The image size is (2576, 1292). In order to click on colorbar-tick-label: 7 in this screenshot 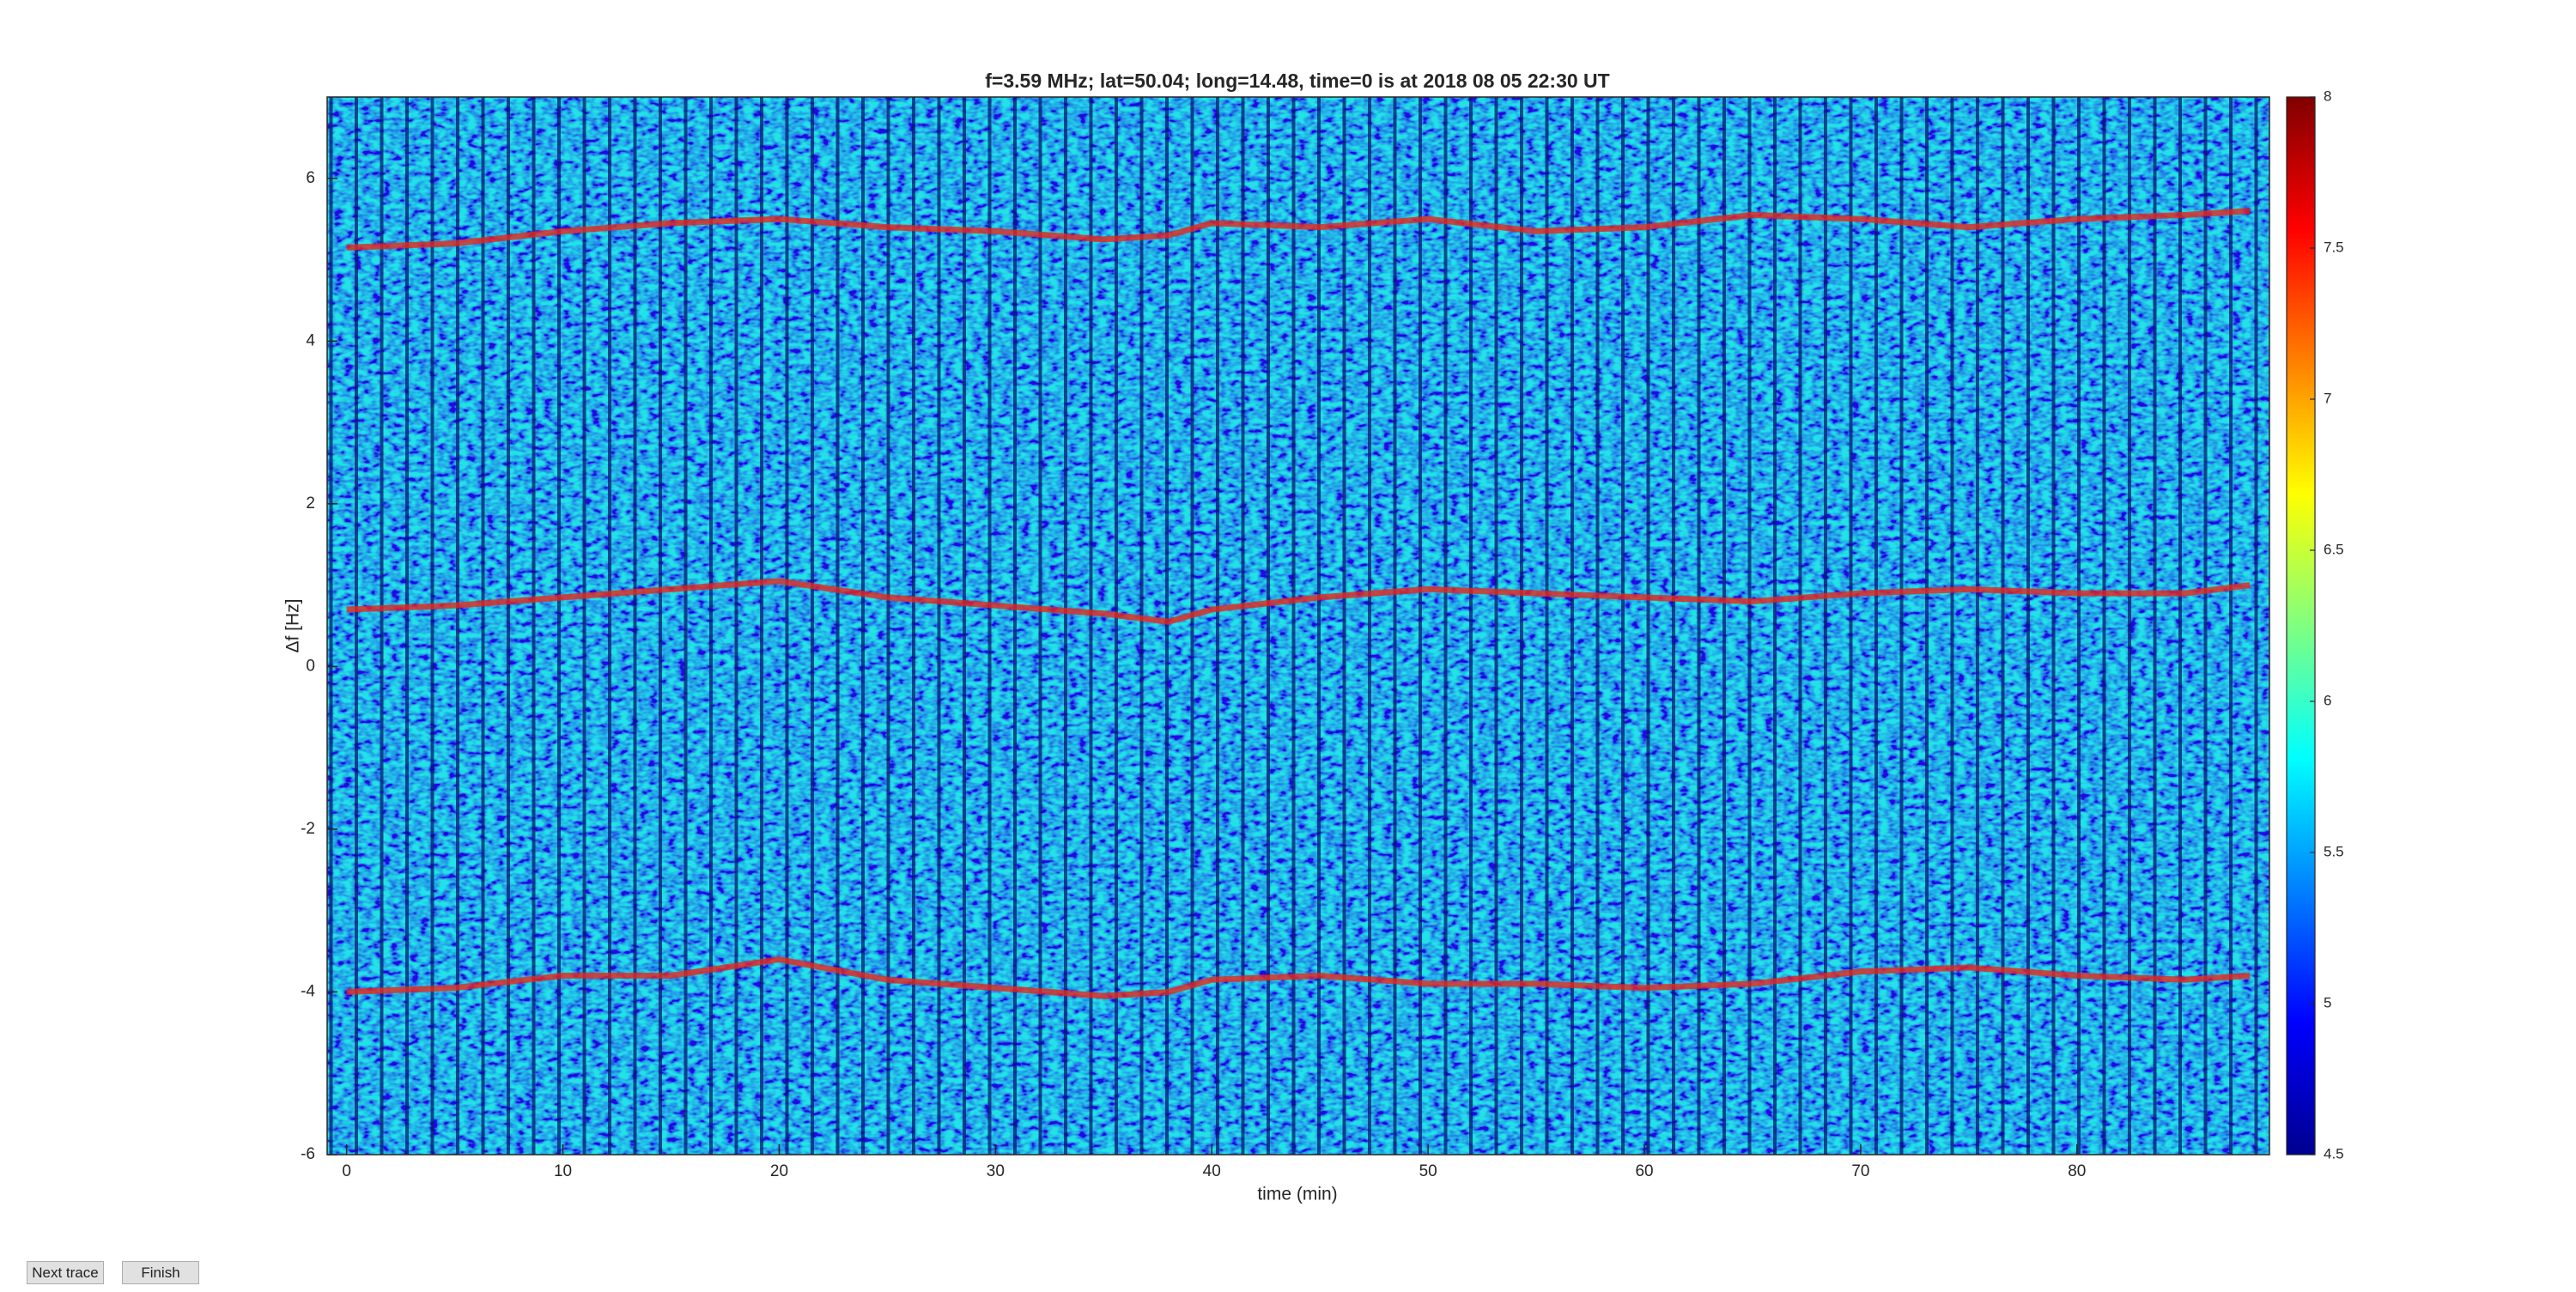, I will do `click(2327, 398)`.